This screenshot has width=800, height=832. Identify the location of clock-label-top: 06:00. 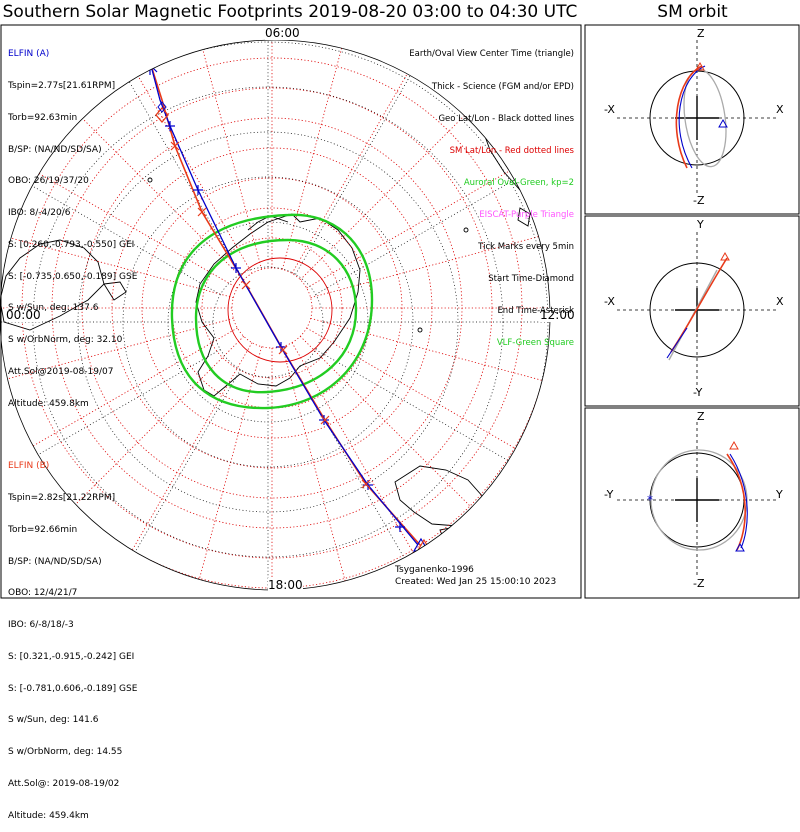
(282, 33).